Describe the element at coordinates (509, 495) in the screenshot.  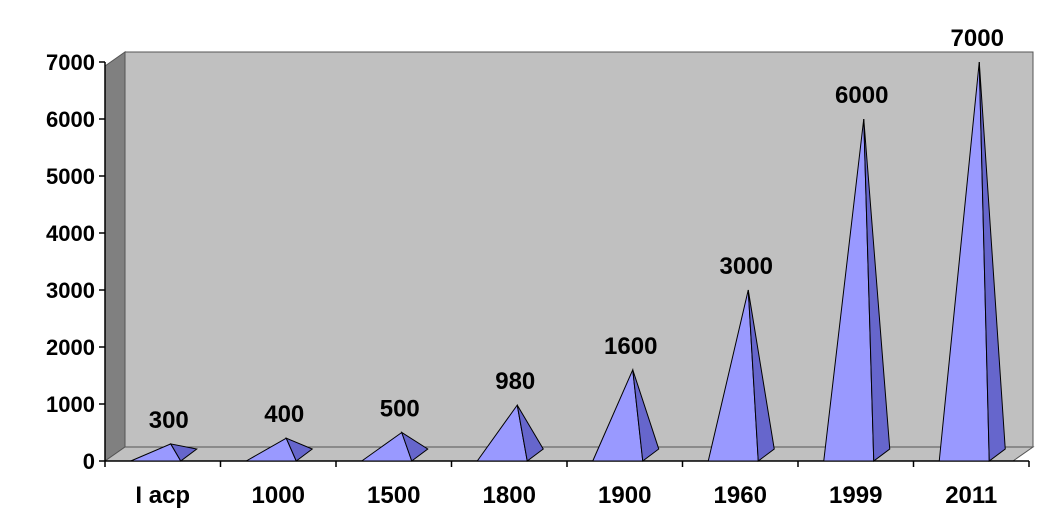
I see `category-label-3: 1800` at that location.